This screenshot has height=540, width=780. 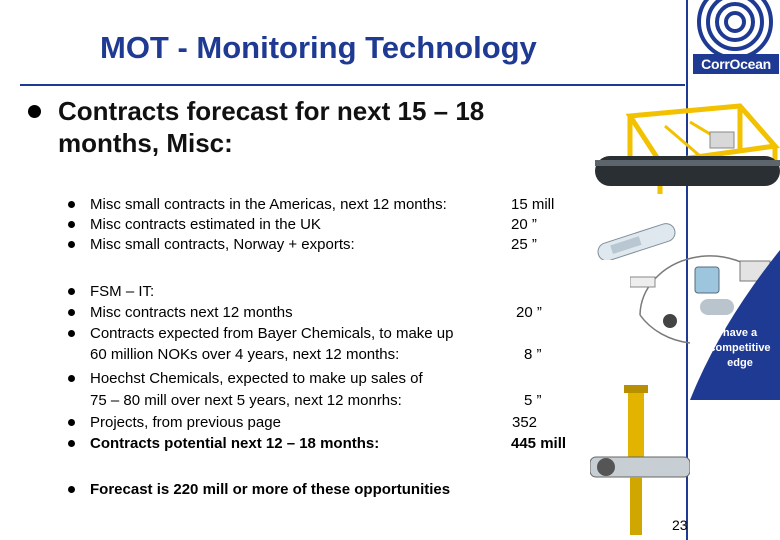 I want to click on title-divider, so click(x=352, y=85).